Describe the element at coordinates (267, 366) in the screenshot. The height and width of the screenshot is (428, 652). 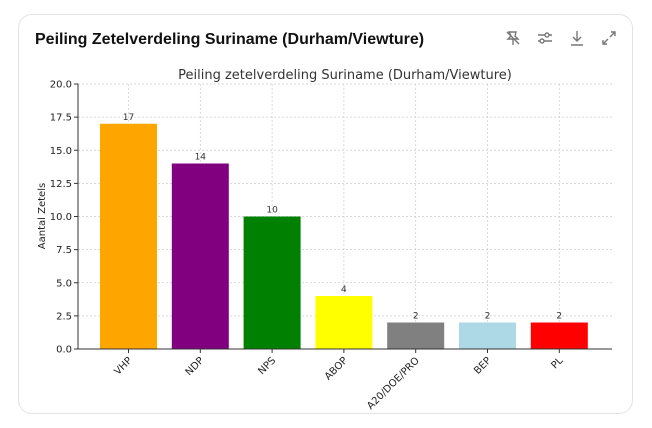
I see `x-tick-label: NPS` at that location.